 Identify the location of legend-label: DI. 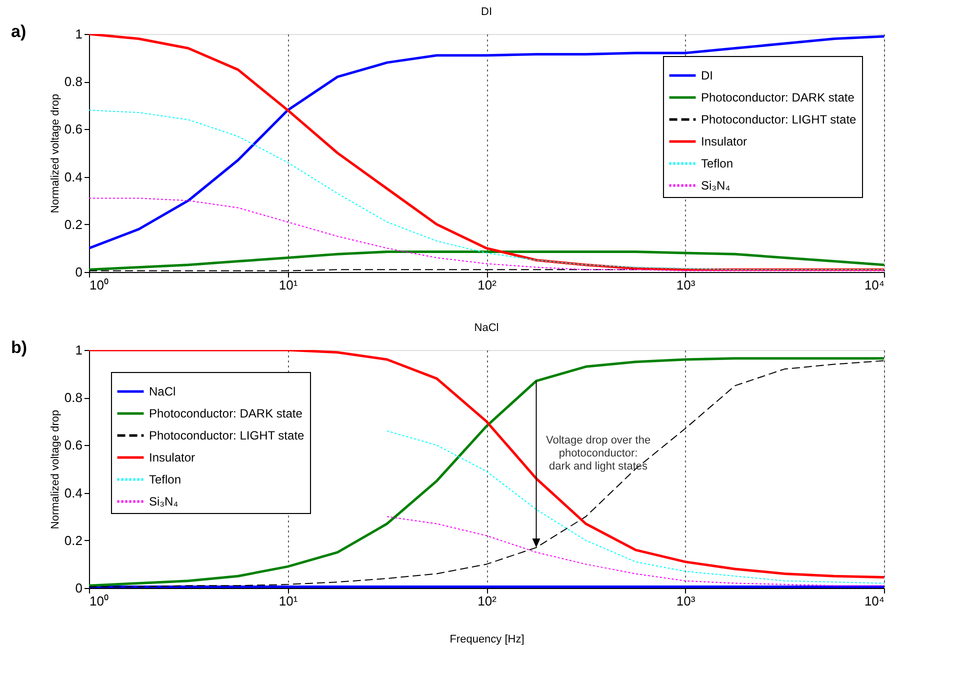
(707, 75).